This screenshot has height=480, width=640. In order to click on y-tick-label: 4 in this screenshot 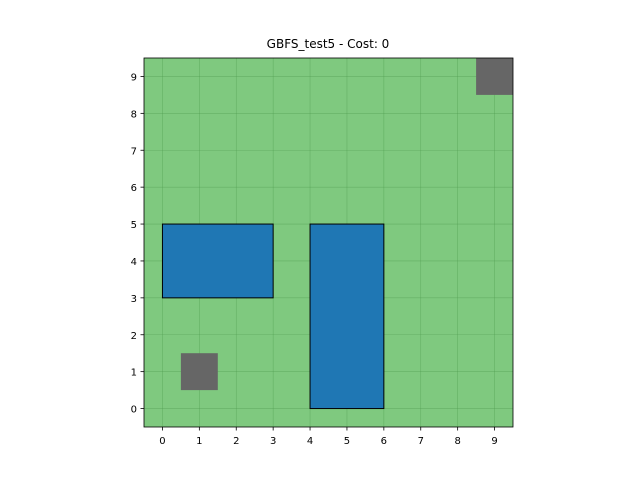, I will do `click(134, 262)`.